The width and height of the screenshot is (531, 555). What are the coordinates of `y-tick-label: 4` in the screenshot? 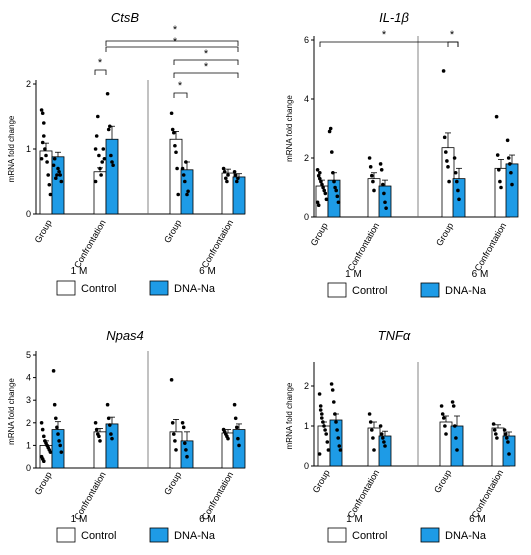 It's located at (306, 99).